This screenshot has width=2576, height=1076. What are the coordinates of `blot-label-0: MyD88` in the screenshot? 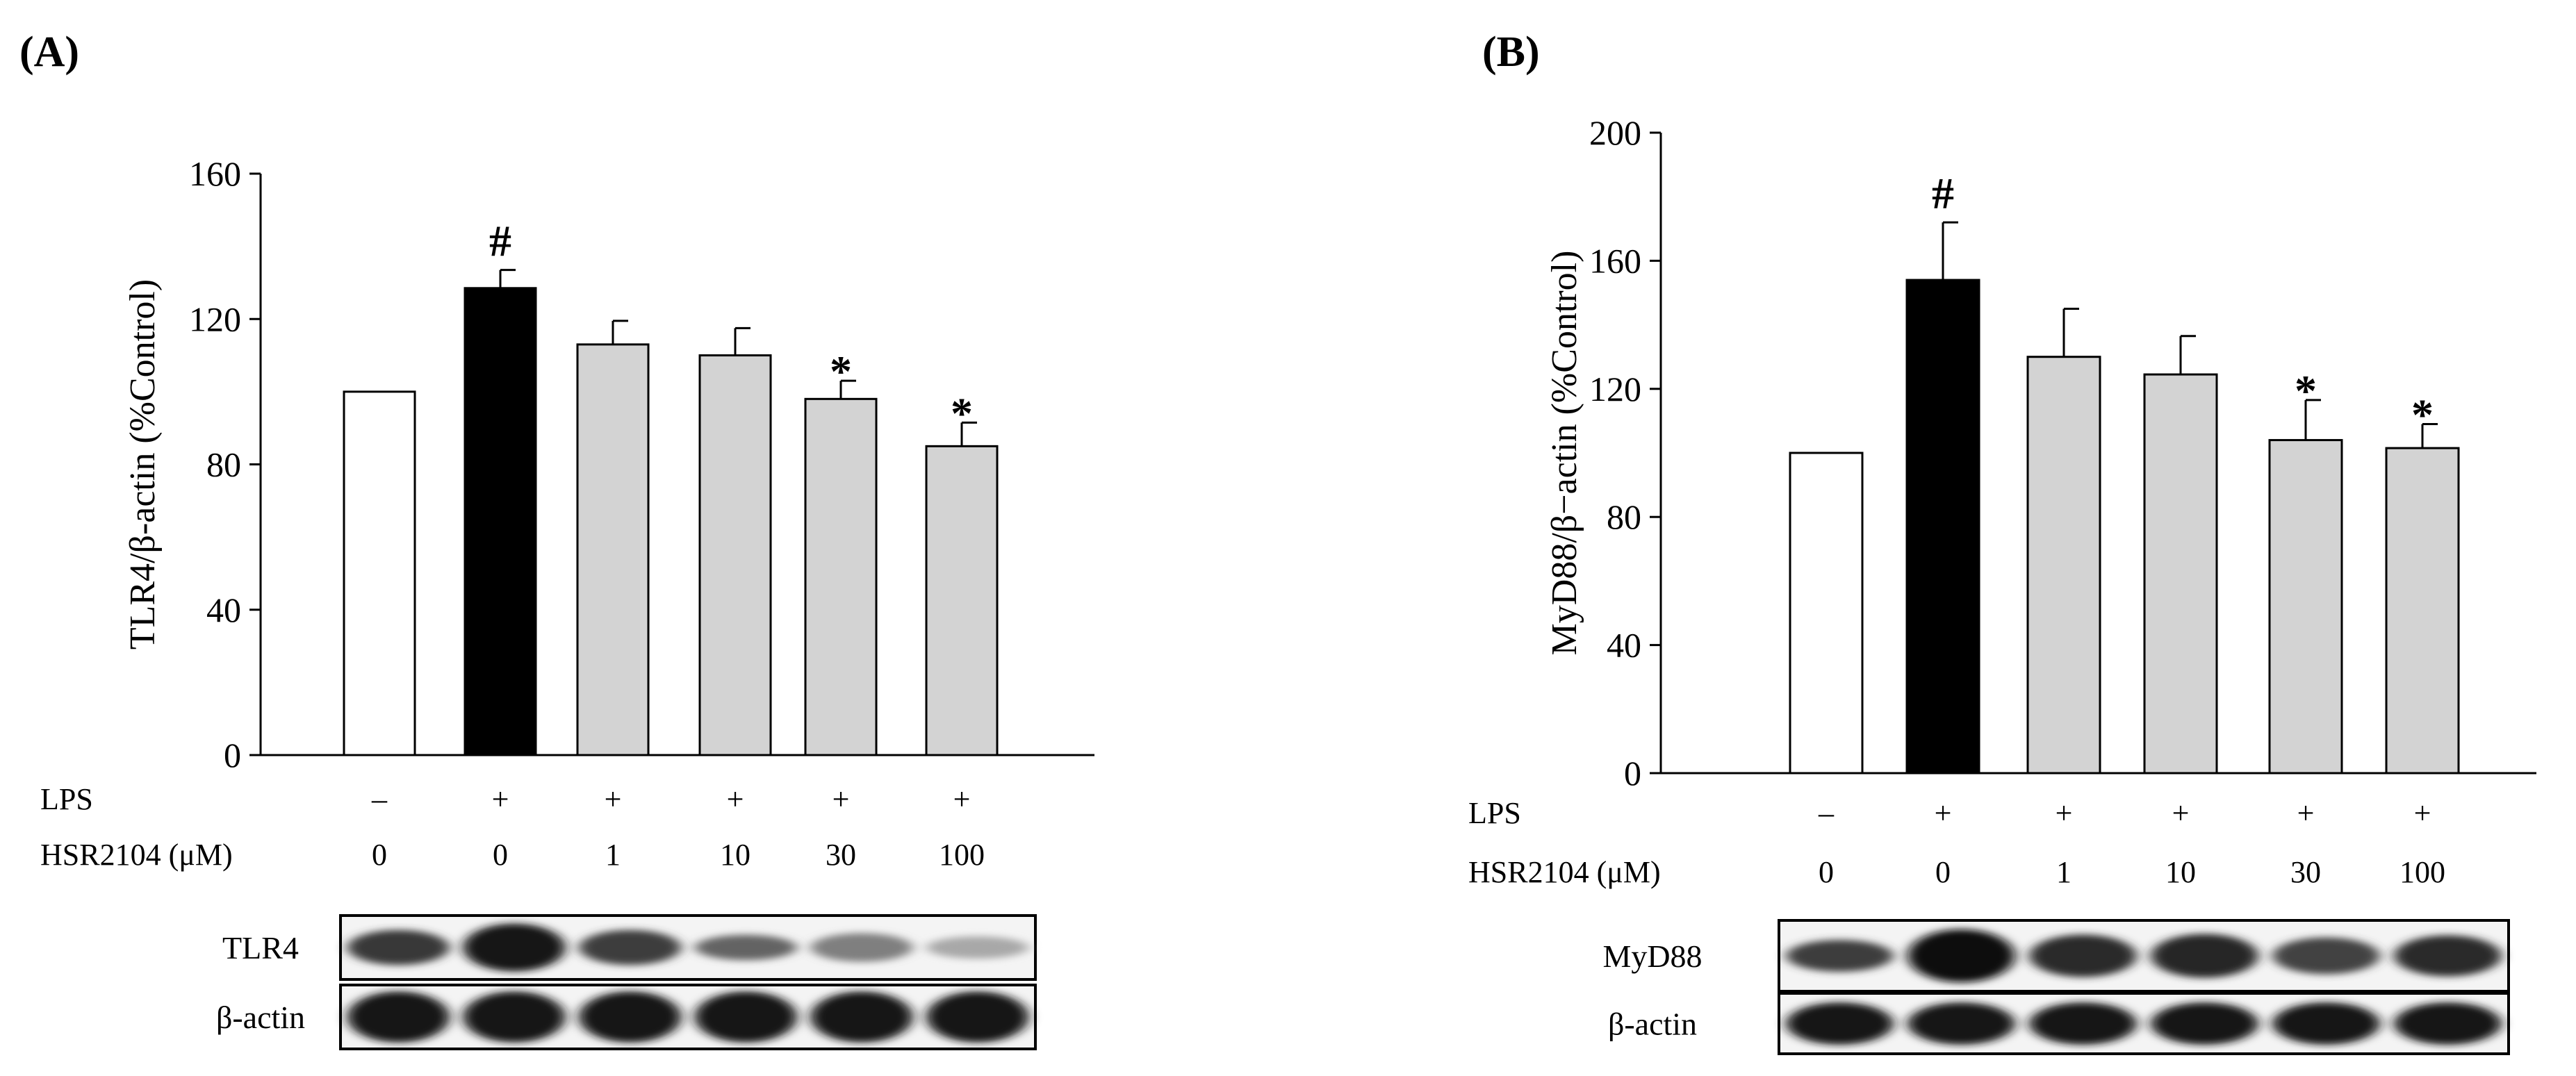 It's located at (1652, 956).